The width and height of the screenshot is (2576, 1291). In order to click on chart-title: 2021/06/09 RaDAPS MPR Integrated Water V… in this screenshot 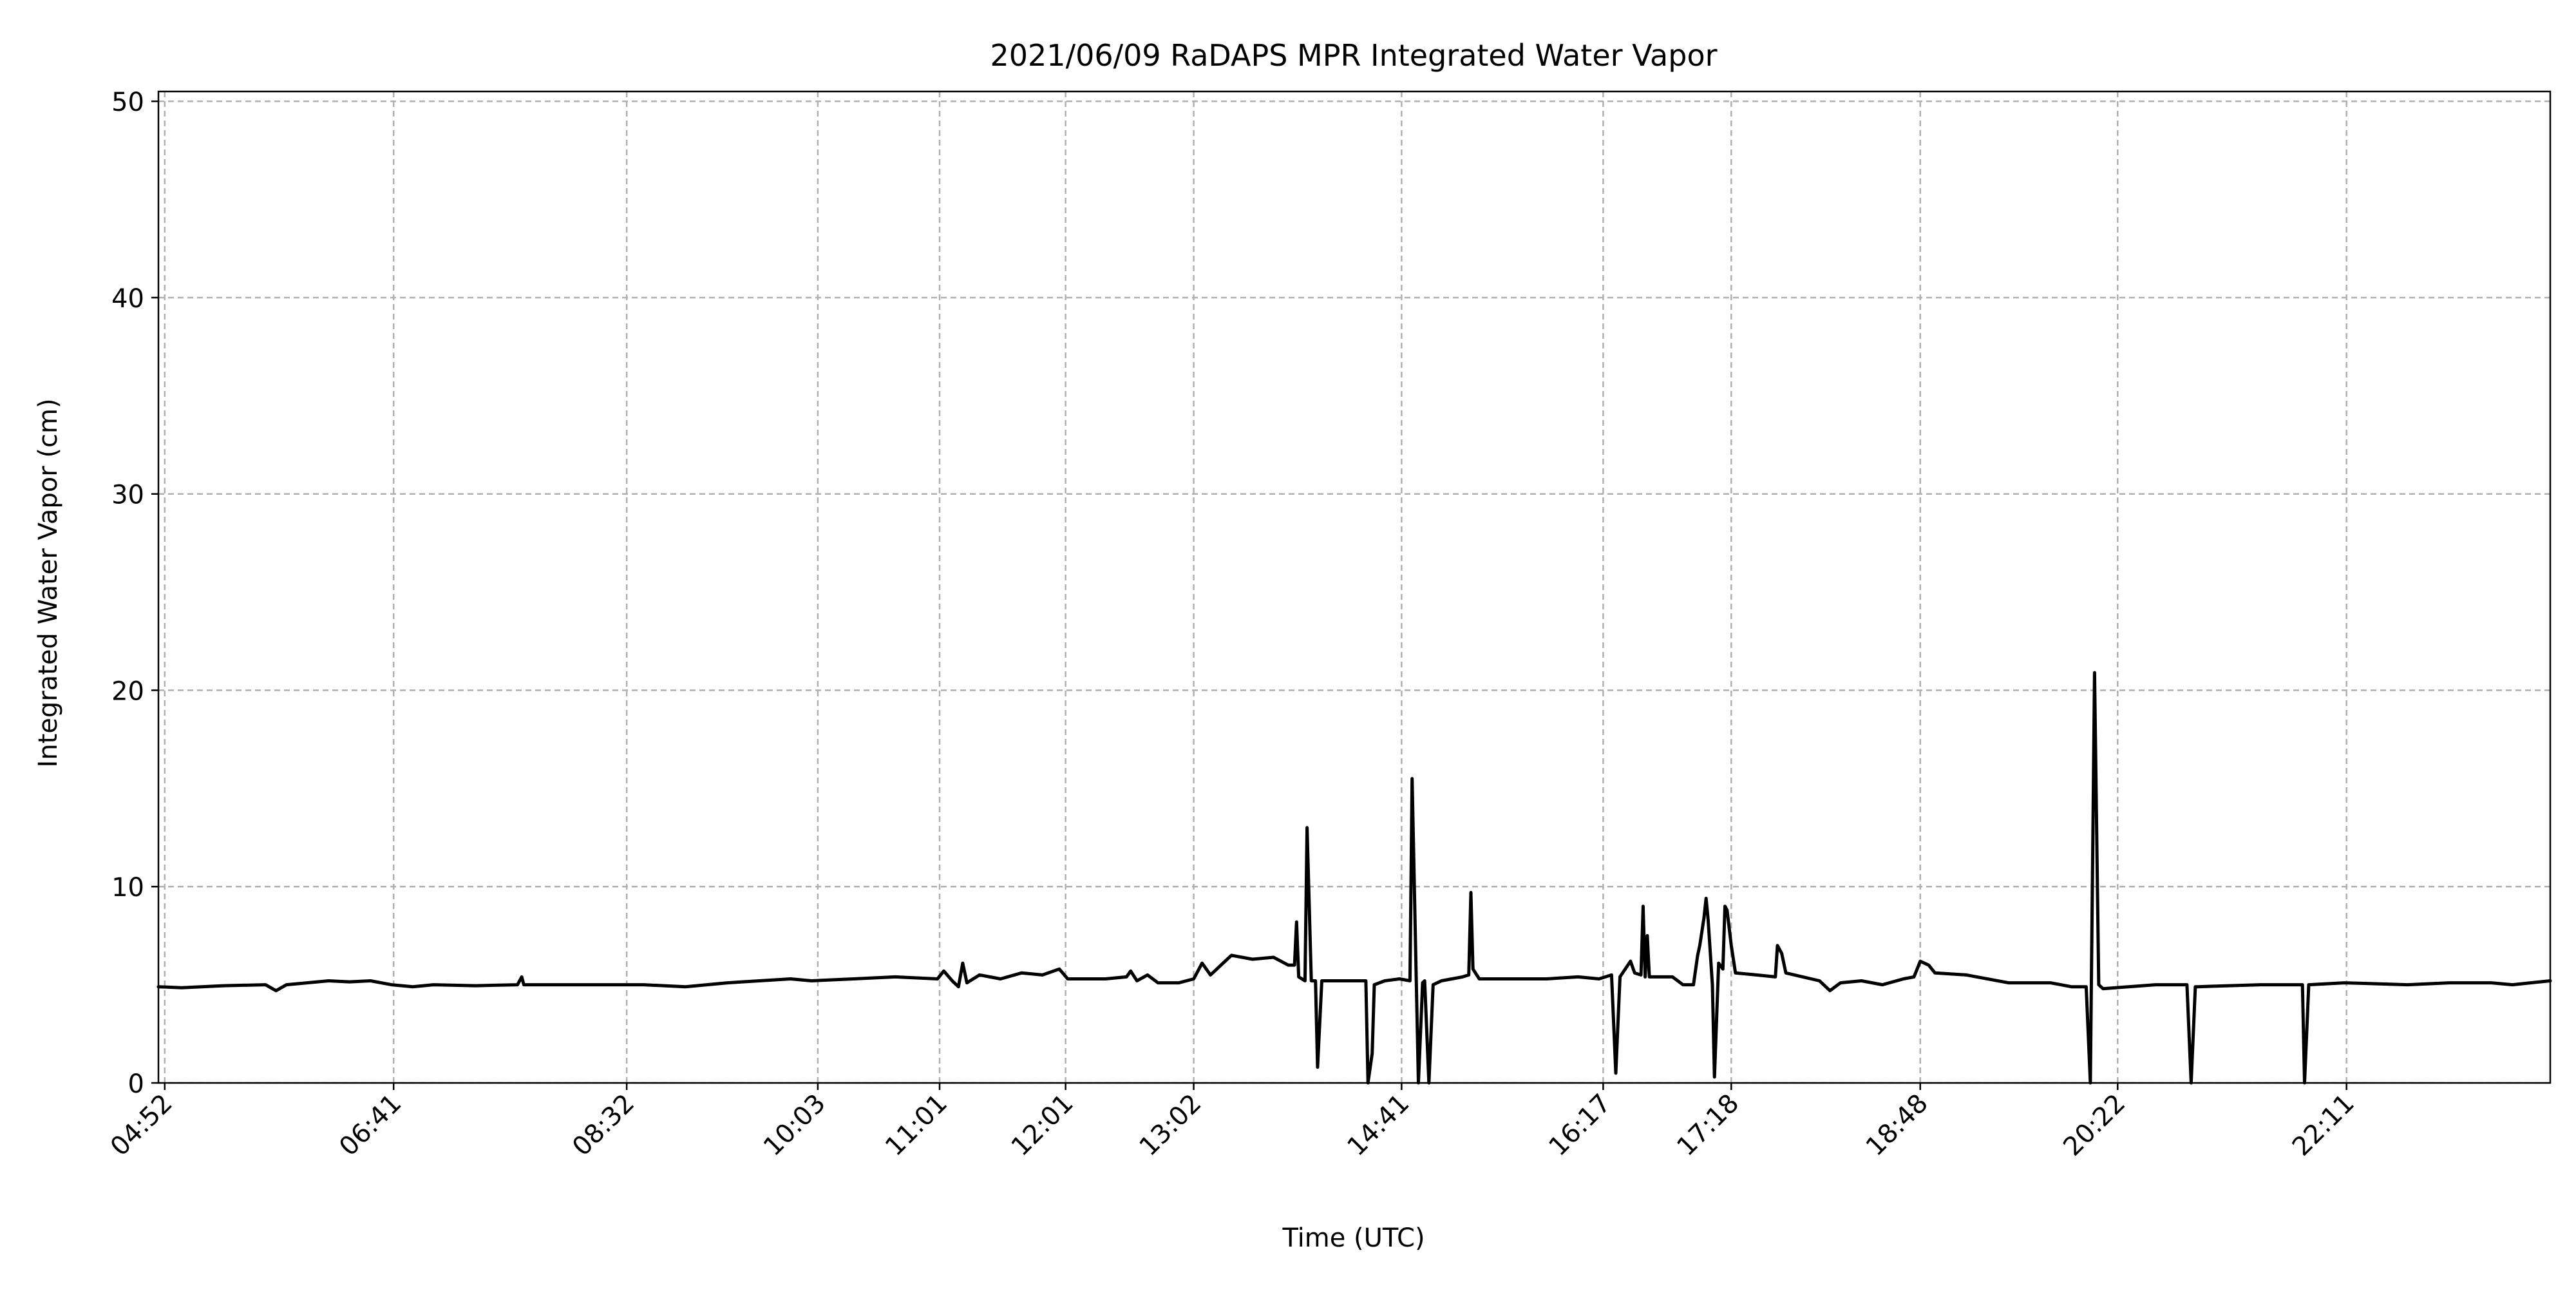, I will do `click(1354, 55)`.